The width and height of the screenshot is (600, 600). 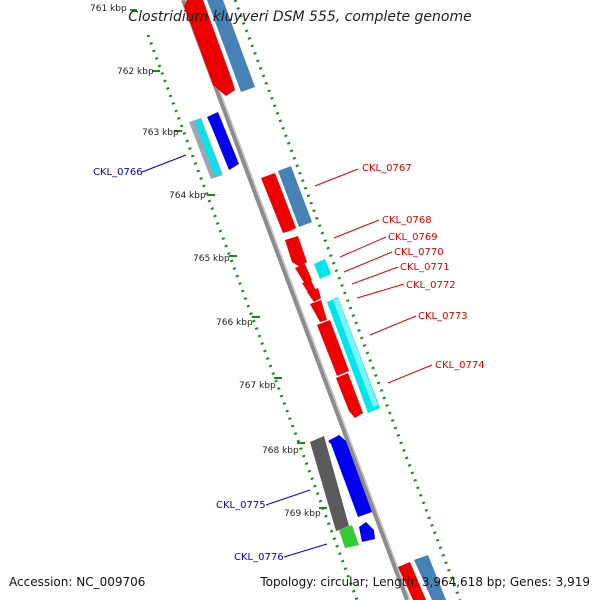 I want to click on kbp-label: 768 kbp, so click(x=280, y=451).